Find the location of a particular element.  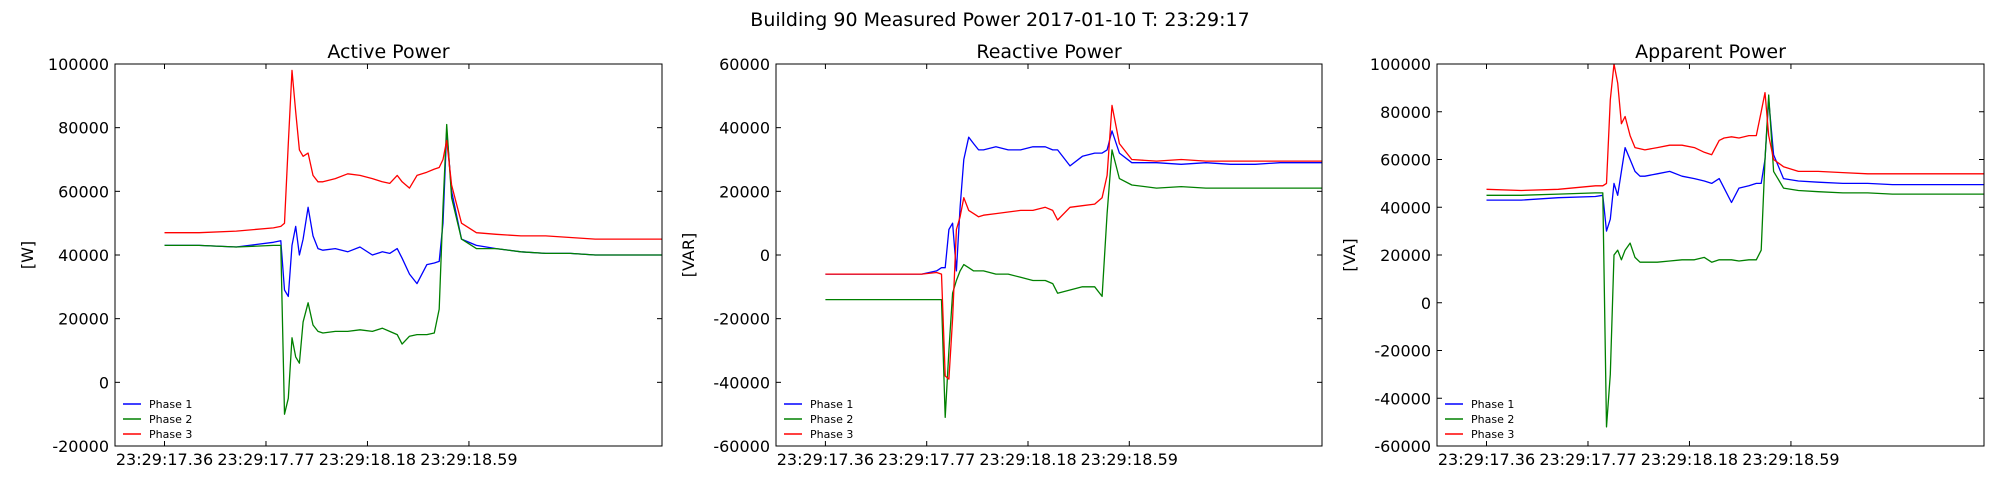

chart-title: Apparent Power is located at coordinates (1710, 52).